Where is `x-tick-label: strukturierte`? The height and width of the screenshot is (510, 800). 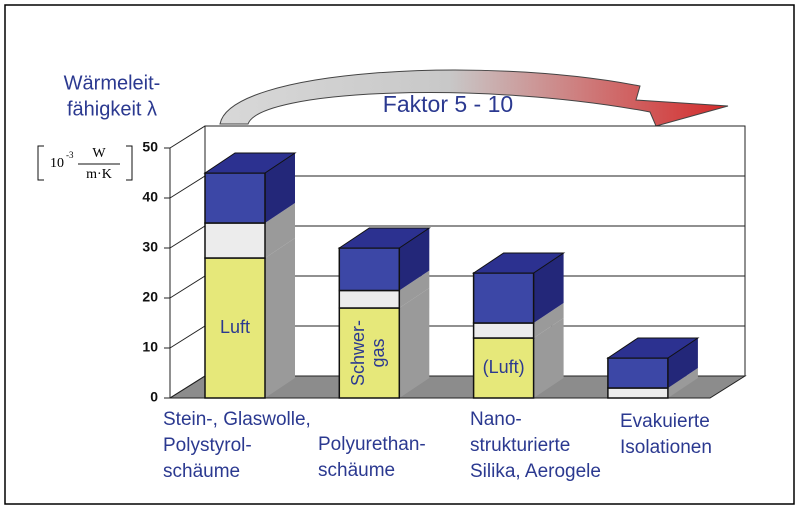
x-tick-label: strukturierte is located at coordinates (520, 445).